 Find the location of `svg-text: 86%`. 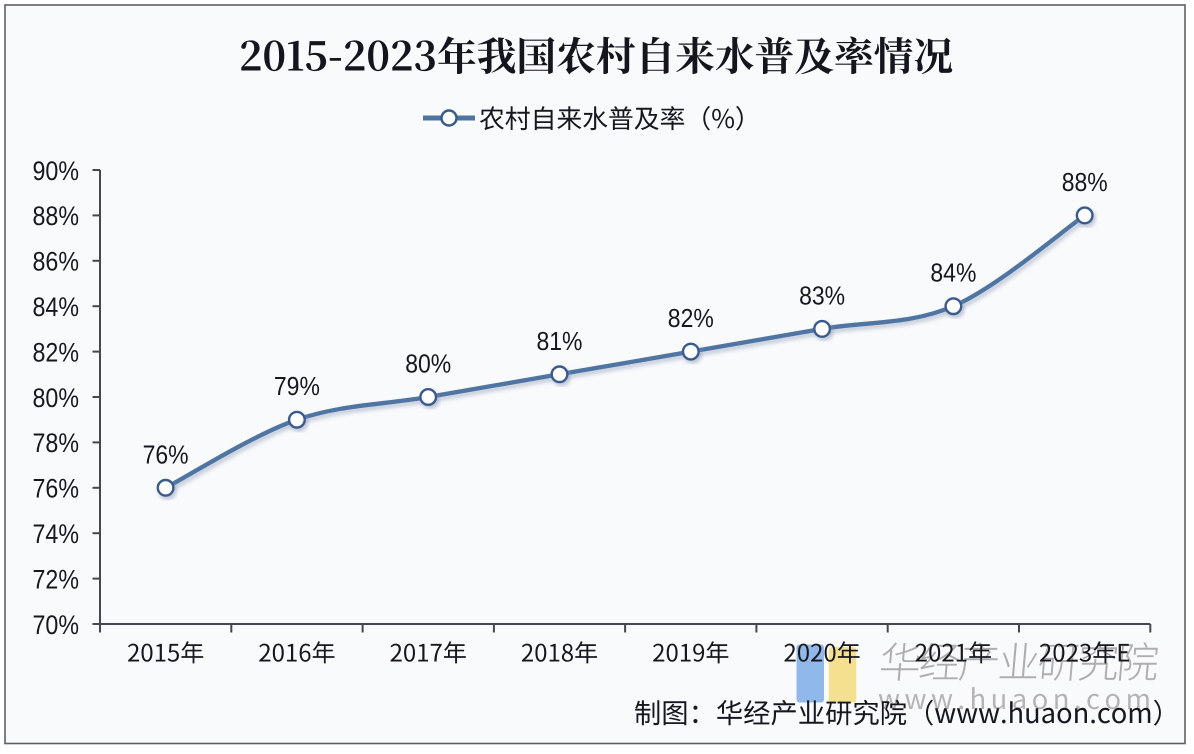

svg-text: 86% is located at coordinates (56, 262).